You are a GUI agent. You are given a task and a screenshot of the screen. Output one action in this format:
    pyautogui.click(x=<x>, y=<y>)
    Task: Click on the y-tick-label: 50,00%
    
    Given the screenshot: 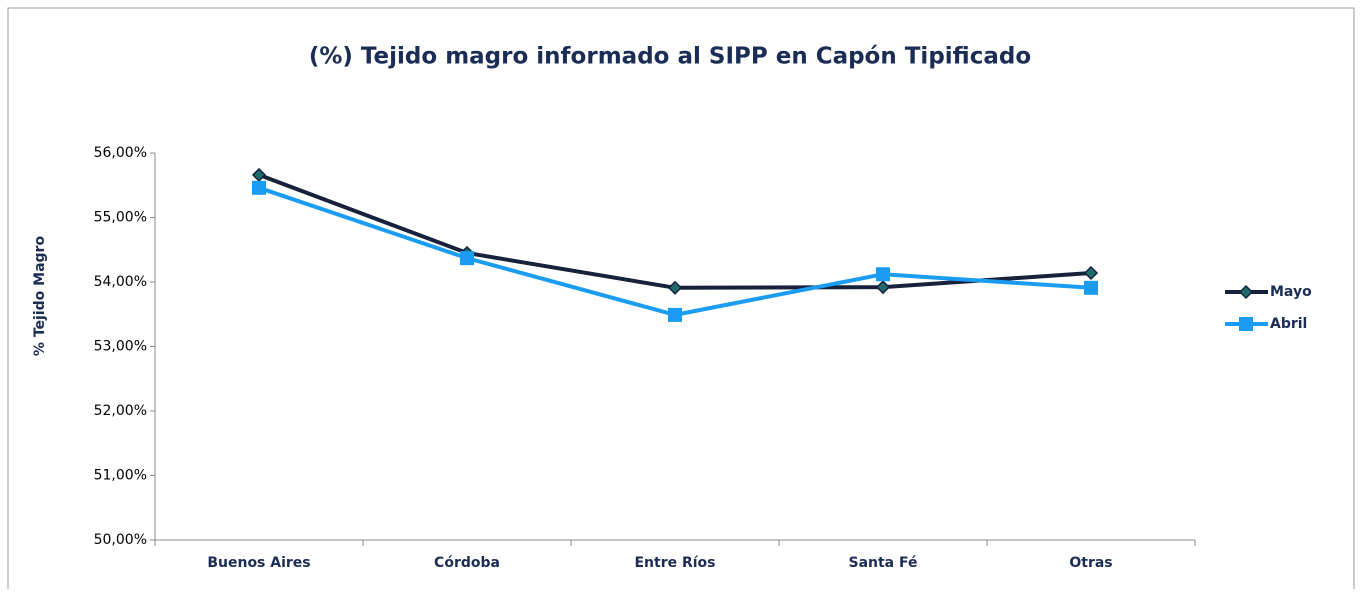 What is the action you would take?
    pyautogui.click(x=120, y=540)
    